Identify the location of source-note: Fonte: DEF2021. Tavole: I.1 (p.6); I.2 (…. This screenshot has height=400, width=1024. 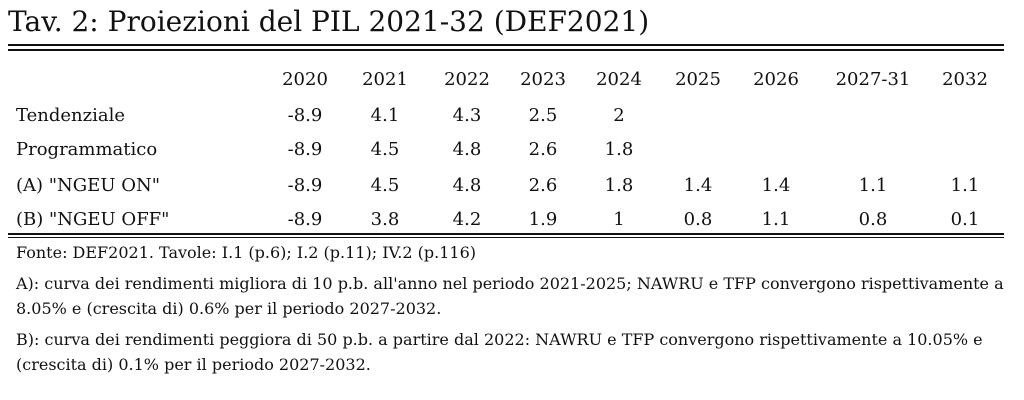
(246, 252).